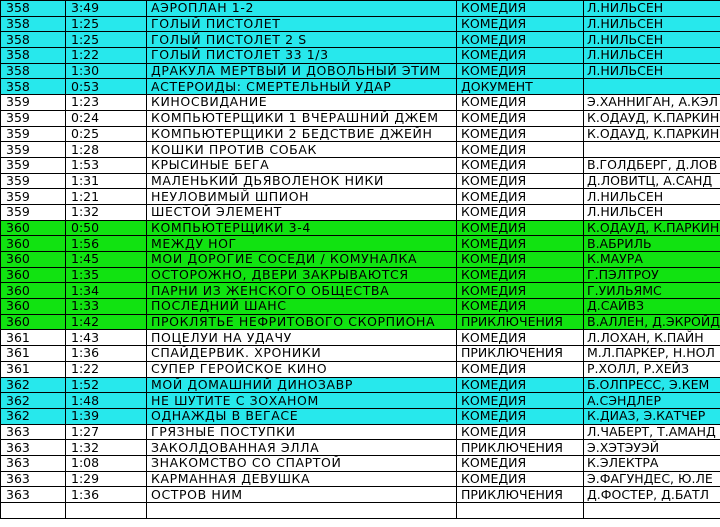 The image size is (720, 527). What do you see at coordinates (301, 71) in the screenshot?
I see `film-title-cell: ДРАКУЛА МЕРТВЫЙ И ДОВОЛЬНЫЙ ЭТИМ` at bounding box center [301, 71].